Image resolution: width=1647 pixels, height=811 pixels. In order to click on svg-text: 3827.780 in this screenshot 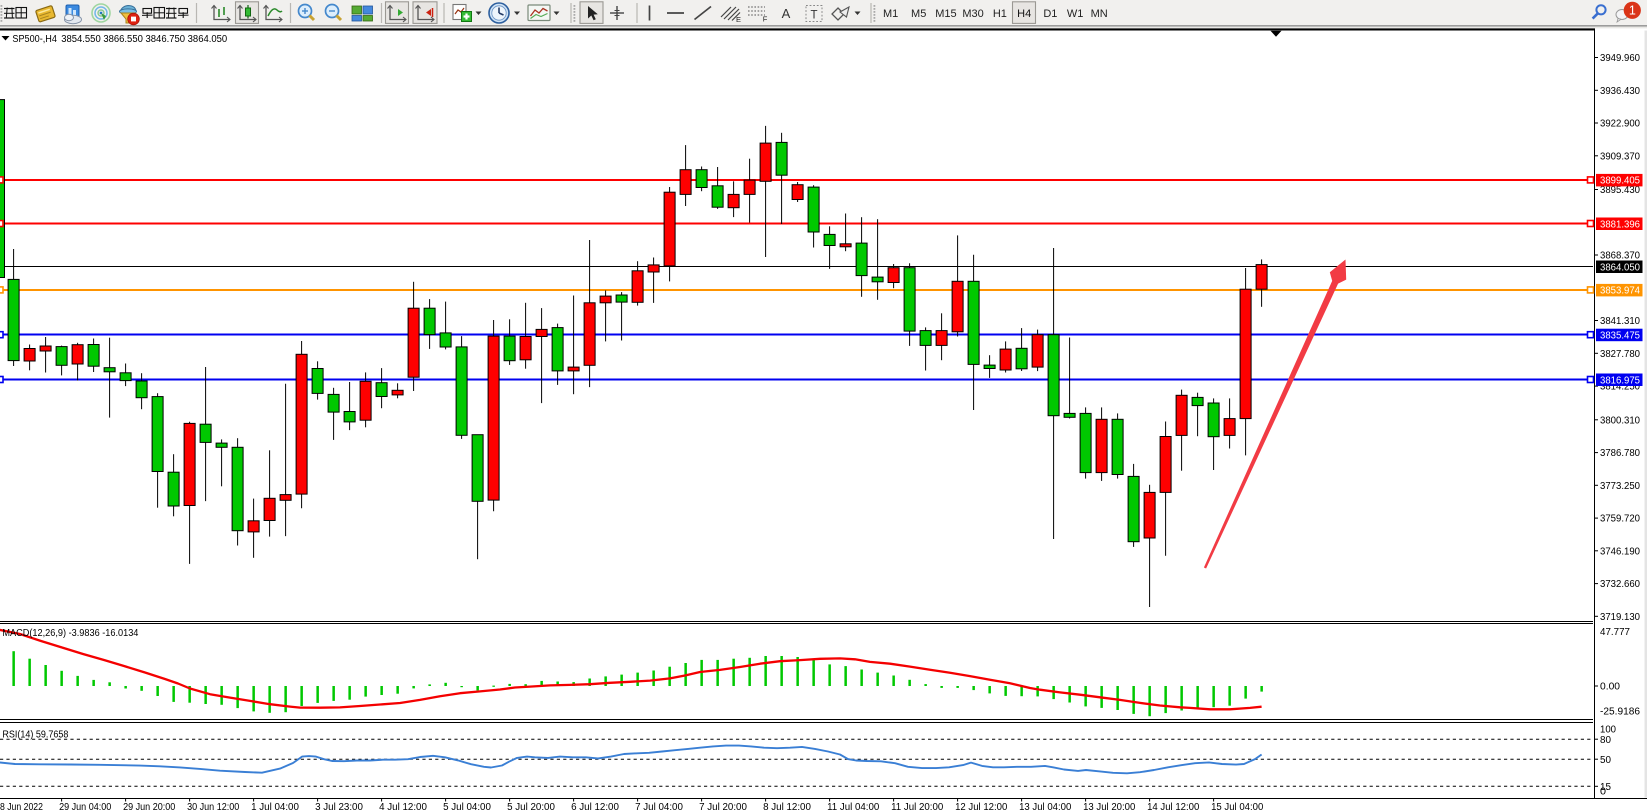, I will do `click(1620, 354)`.